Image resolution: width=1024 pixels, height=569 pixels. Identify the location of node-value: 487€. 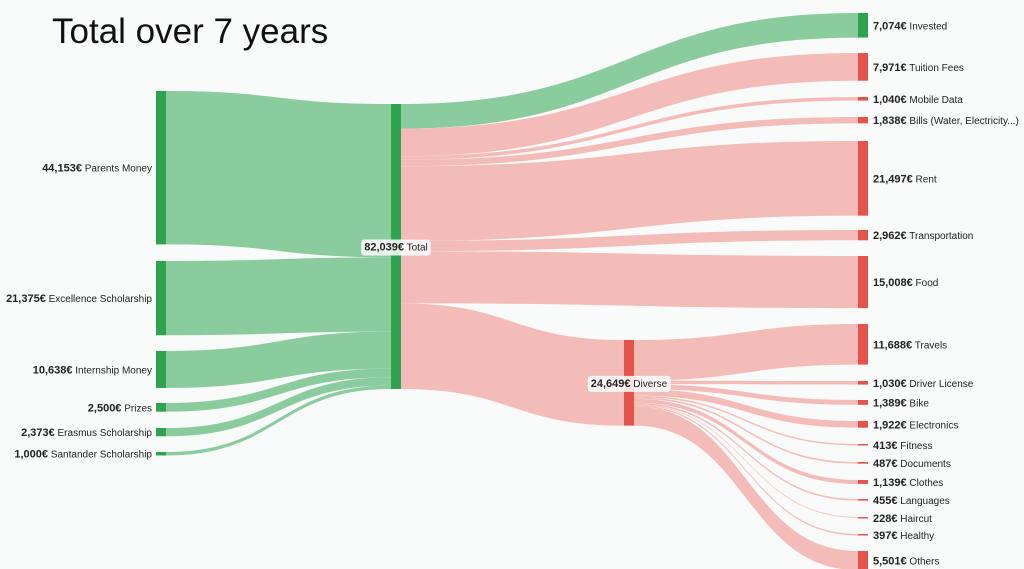
(885, 464).